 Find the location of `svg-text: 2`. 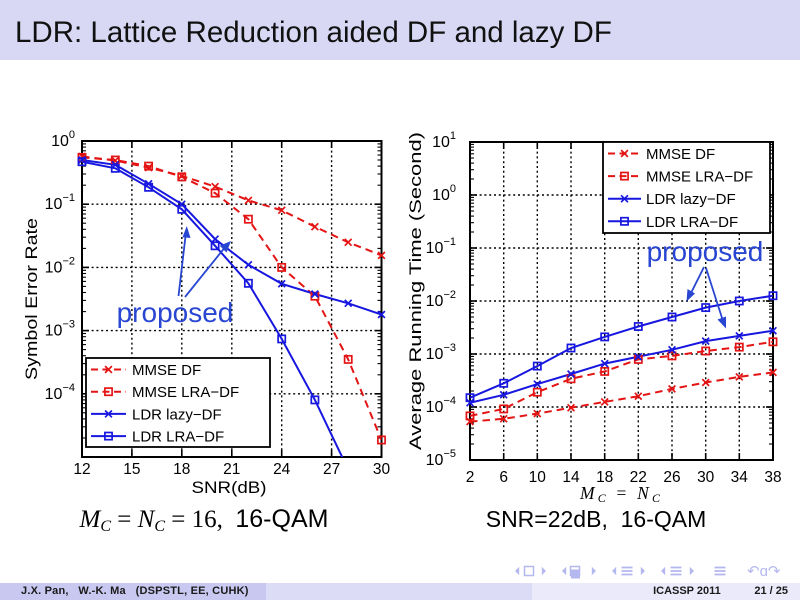

svg-text: 2 is located at coordinates (470, 477).